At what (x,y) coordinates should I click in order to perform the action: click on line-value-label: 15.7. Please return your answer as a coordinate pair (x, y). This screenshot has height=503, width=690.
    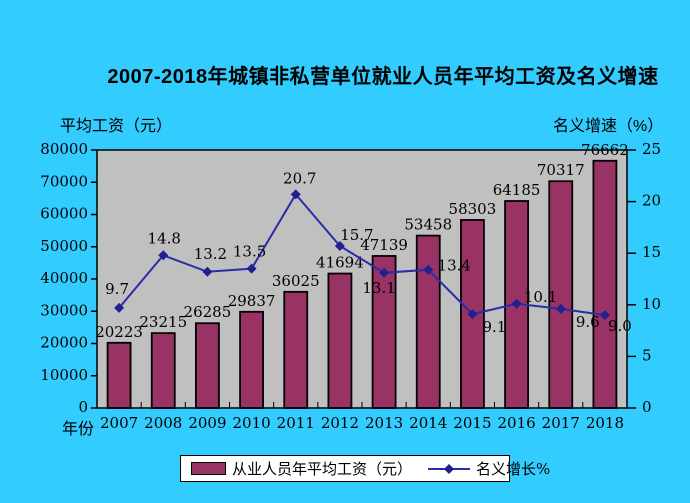
    Looking at the image, I should click on (356, 235).